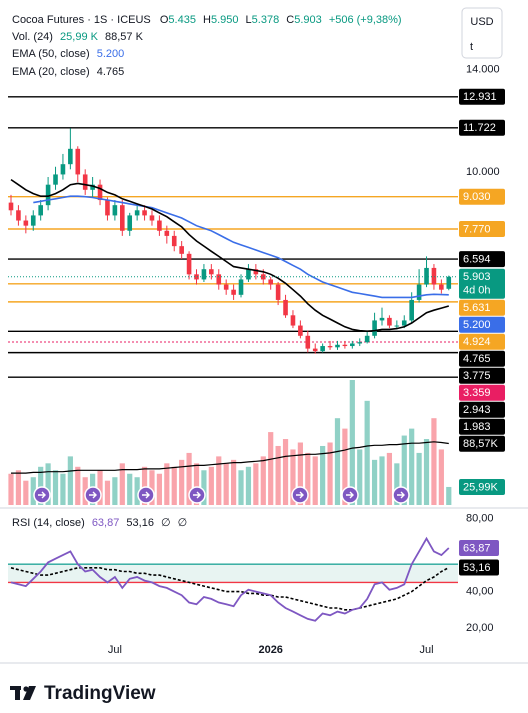 The image size is (528, 713). I want to click on ema-name: EMA (50, close), so click(51, 54).